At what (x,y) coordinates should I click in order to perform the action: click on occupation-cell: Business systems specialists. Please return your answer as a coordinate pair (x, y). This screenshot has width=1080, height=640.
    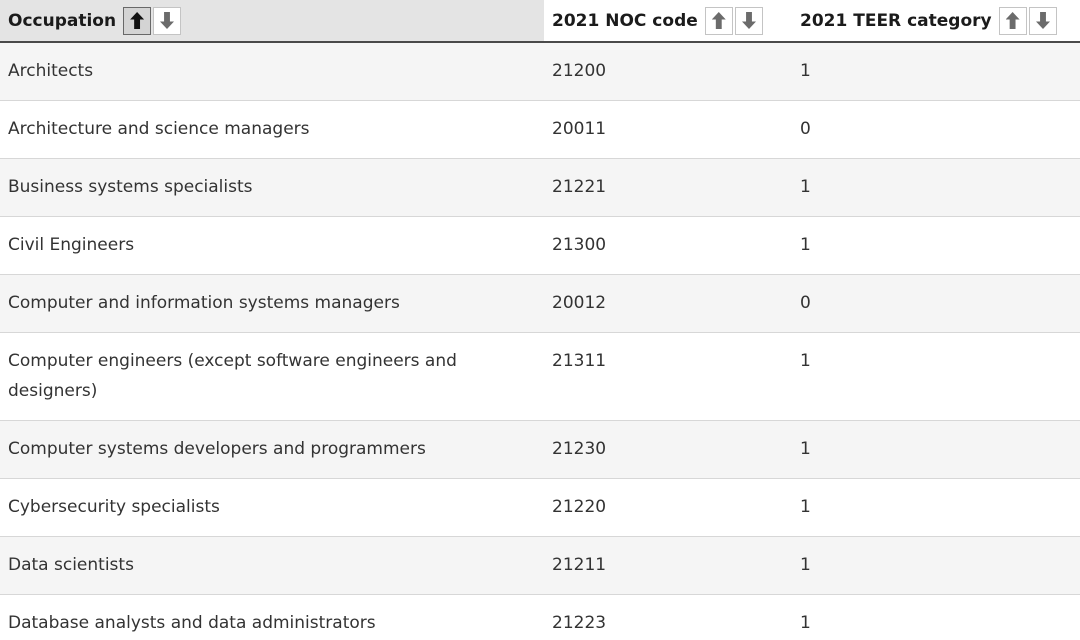
    Looking at the image, I should click on (272, 187).